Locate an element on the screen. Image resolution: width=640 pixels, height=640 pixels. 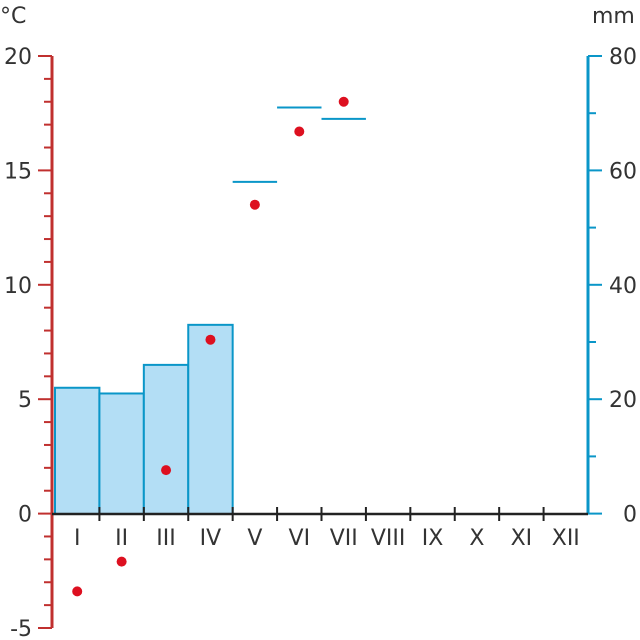
precip-bar-II is located at coordinates (121, 454).